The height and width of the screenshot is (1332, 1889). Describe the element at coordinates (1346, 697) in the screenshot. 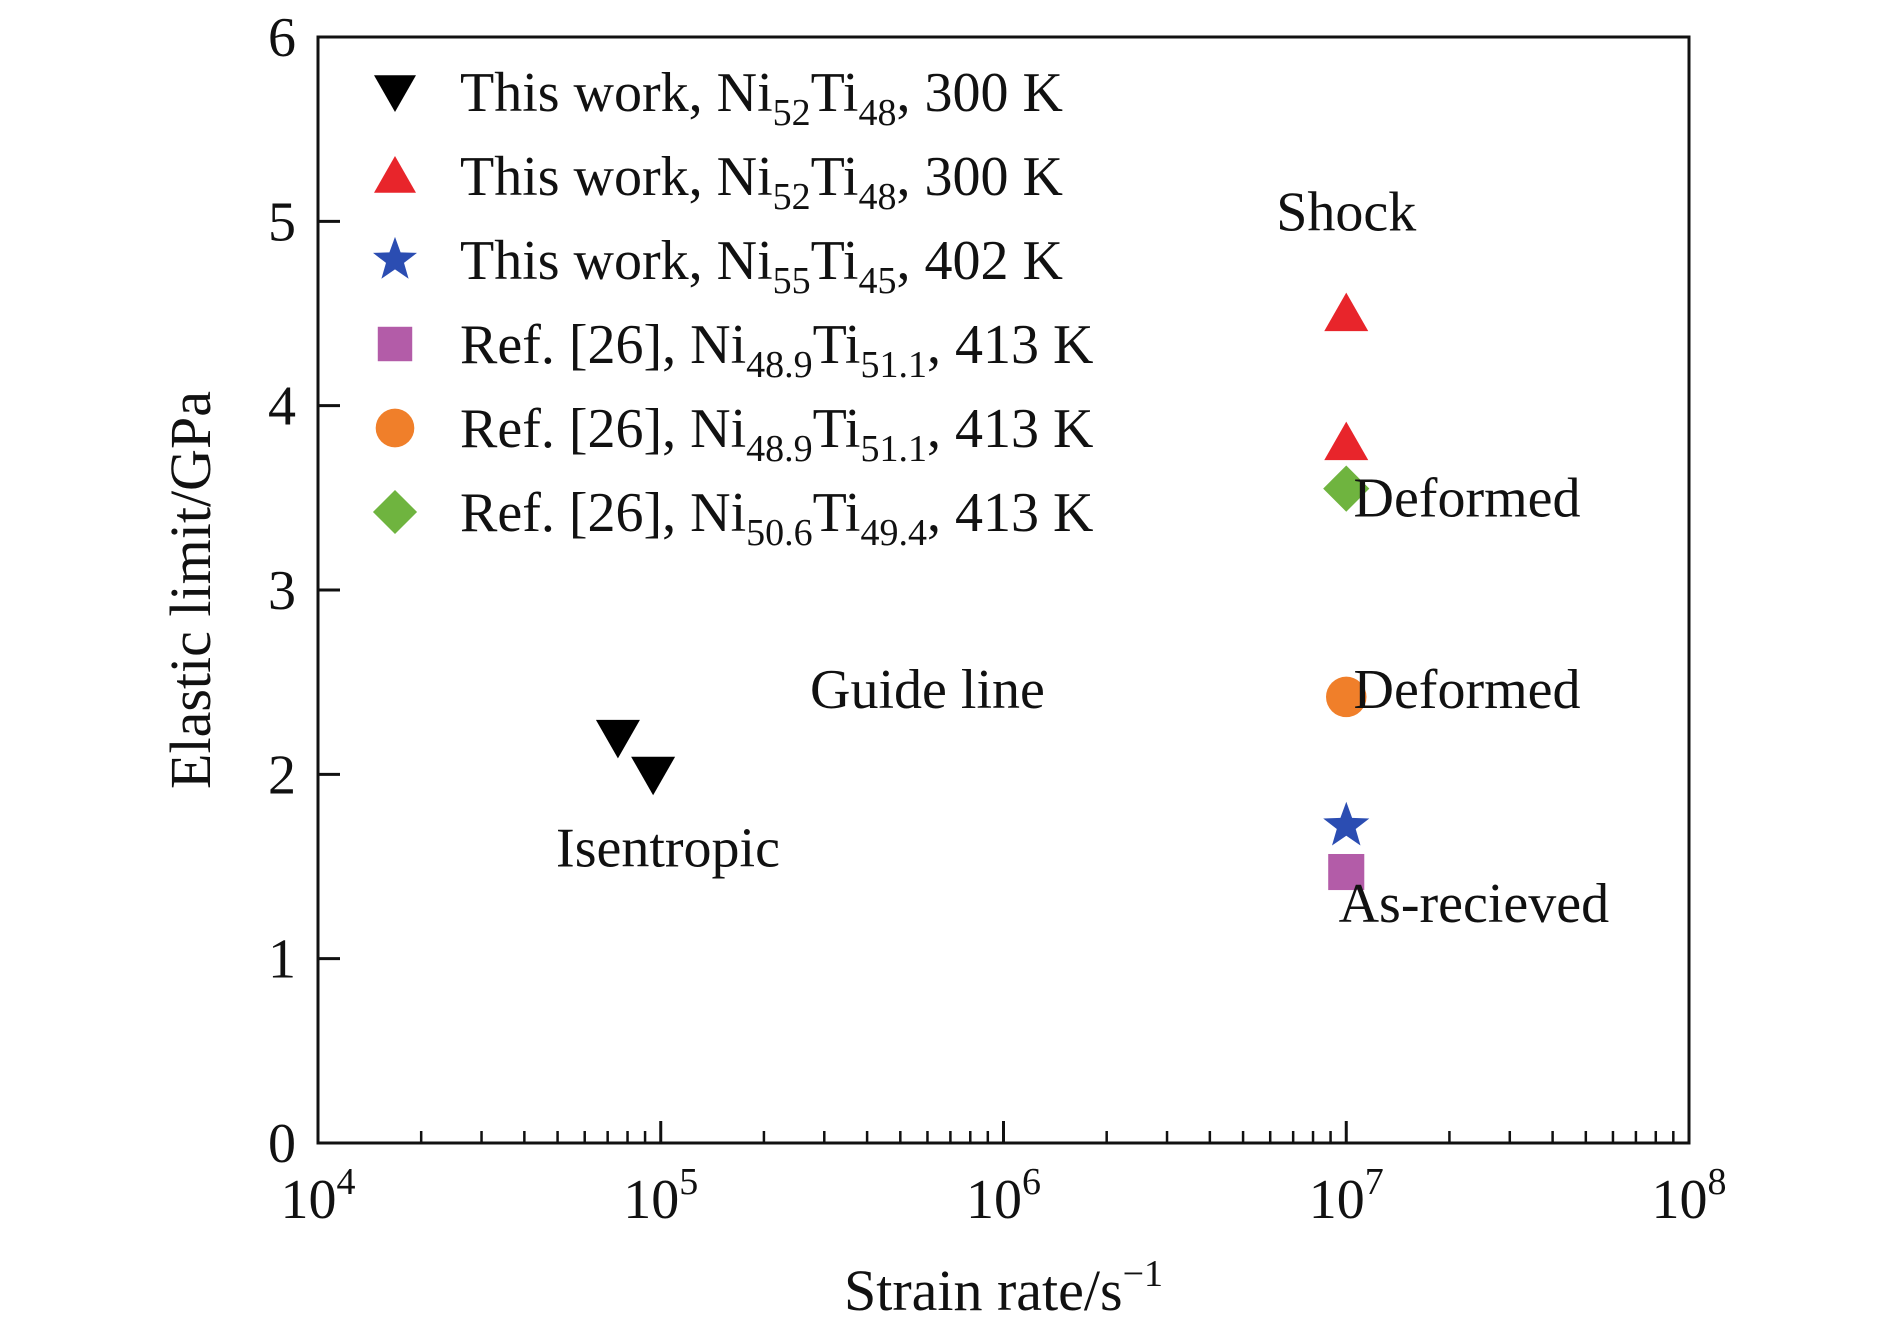

I see `data-point-circle` at that location.